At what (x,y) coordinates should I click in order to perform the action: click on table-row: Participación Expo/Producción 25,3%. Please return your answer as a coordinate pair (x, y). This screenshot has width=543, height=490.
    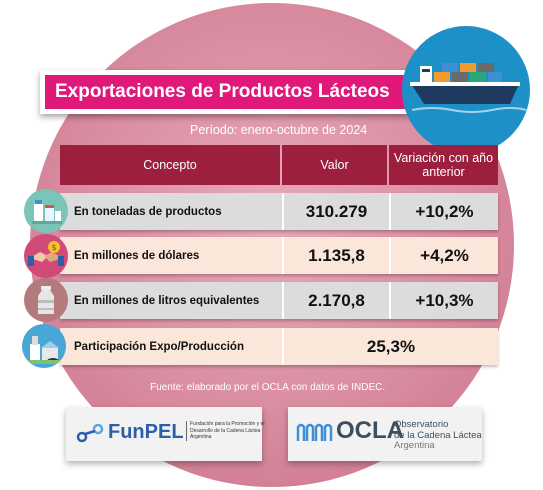
    Looking at the image, I should click on (279, 346).